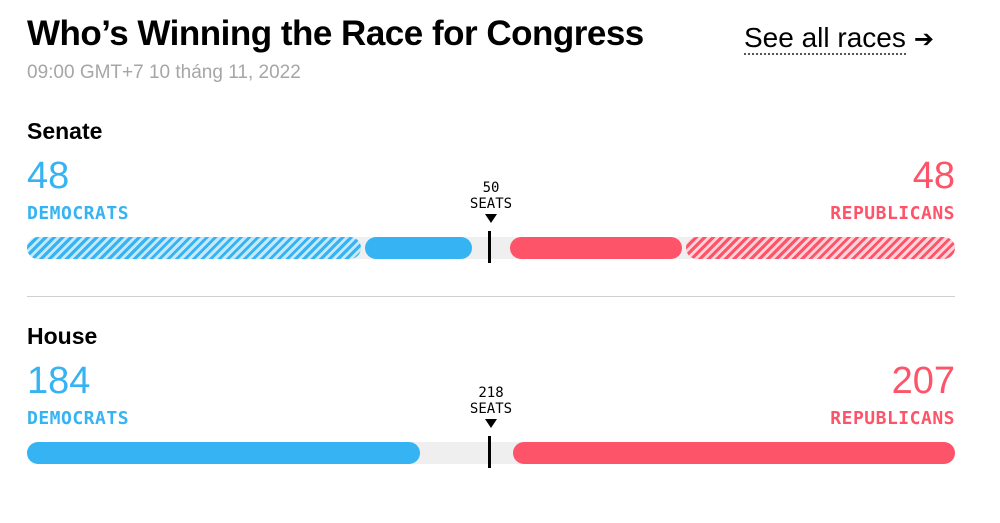 This screenshot has width=1000, height=523. I want to click on democrat-seat-count: 184, so click(59, 381).